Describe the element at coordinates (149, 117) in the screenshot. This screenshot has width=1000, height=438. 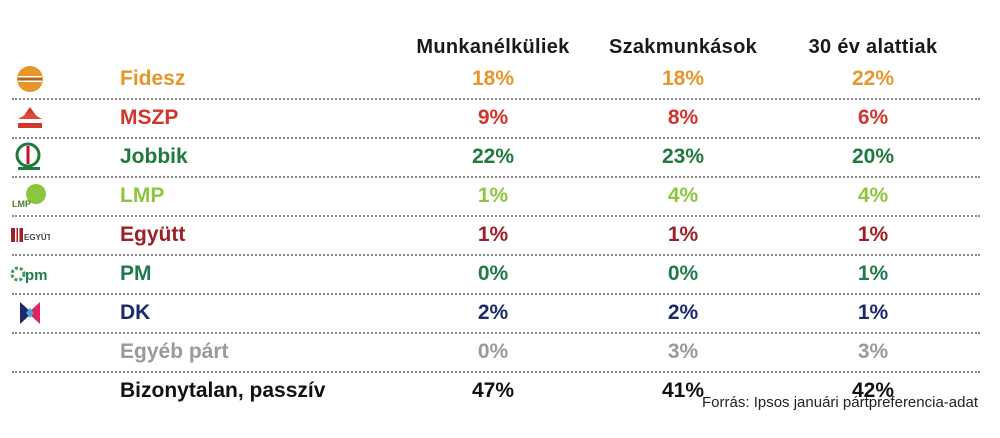
I see `party-name: MSZP` at that location.